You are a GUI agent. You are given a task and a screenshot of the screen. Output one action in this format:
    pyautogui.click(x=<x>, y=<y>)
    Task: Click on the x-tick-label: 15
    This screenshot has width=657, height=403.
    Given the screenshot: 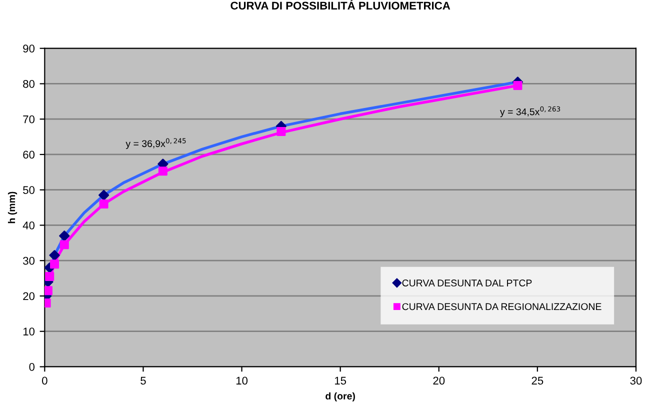 What is the action you would take?
    pyautogui.click(x=340, y=380)
    